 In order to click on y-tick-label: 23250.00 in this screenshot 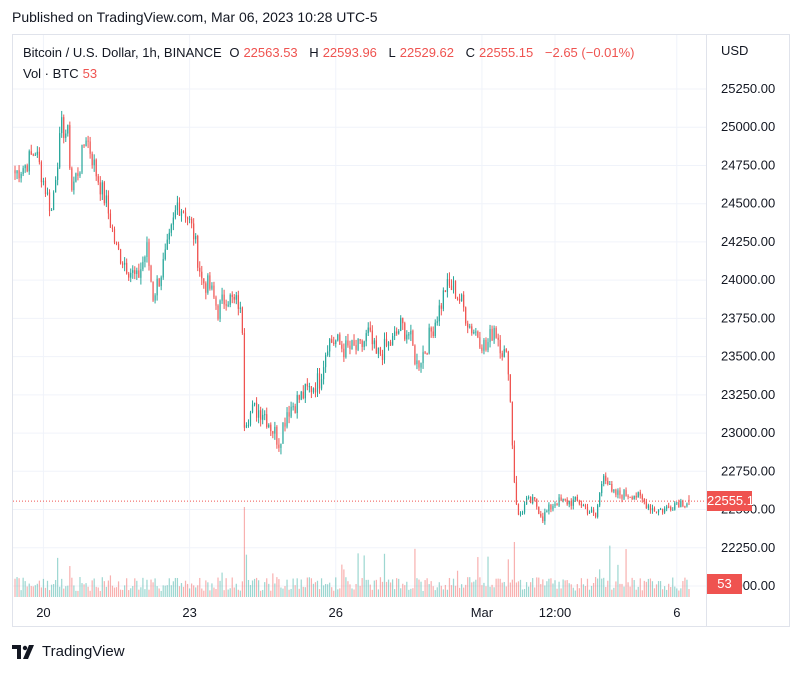, I will do `click(748, 394)`.